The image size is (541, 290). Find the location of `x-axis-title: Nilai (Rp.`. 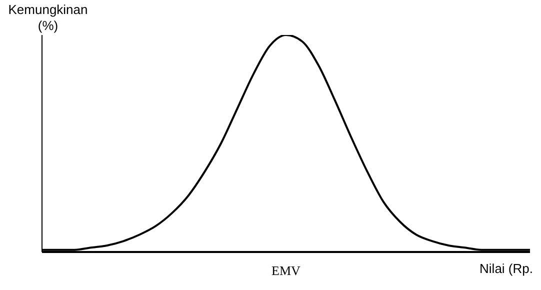

x-axis-title: Nilai (Rp. is located at coordinates (506, 268).